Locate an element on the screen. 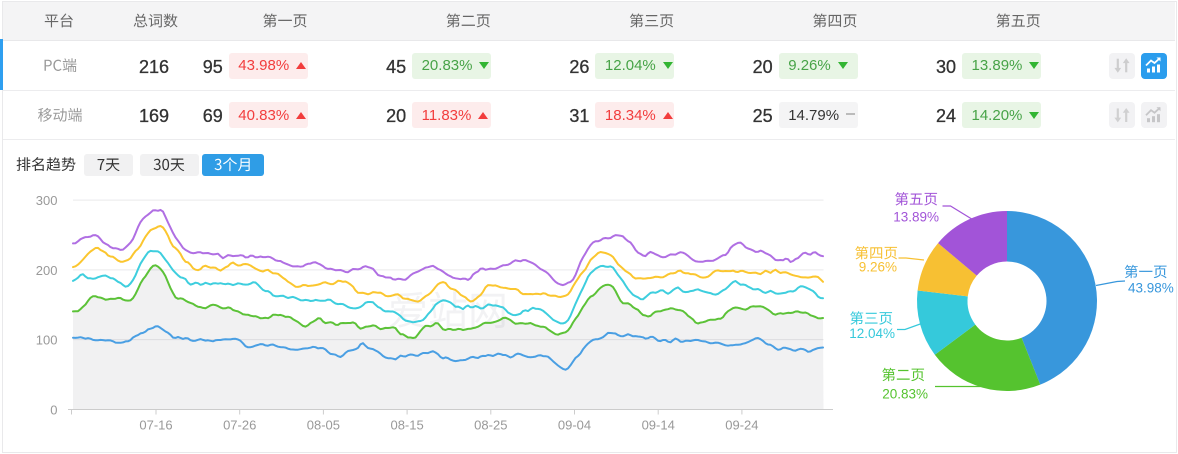 The width and height of the screenshot is (1178, 454). svg-text: 20.83% is located at coordinates (905, 394).